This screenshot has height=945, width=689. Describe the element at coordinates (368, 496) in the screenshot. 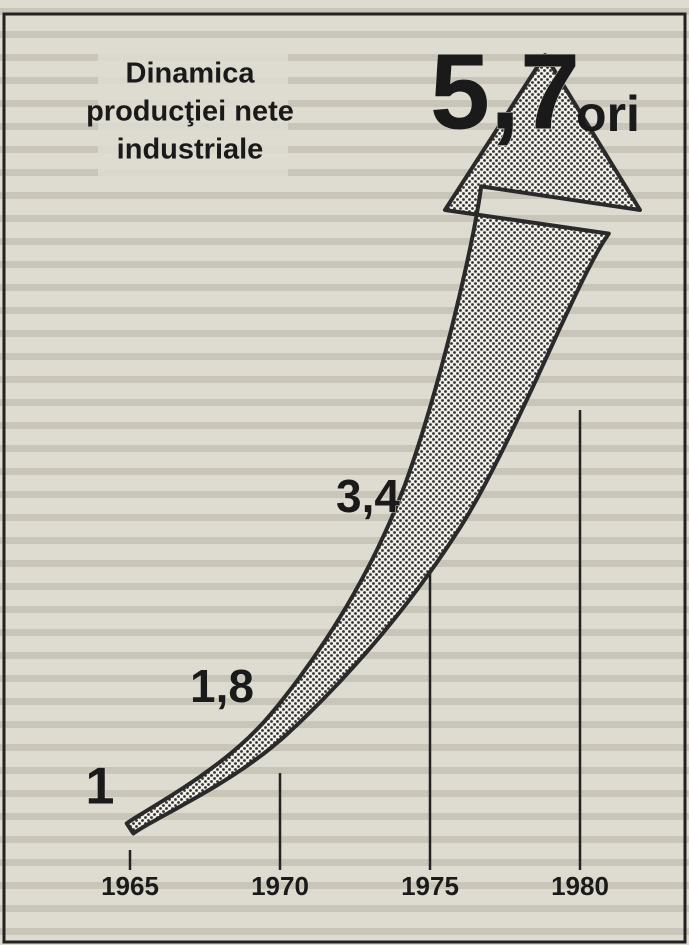

I see `value-label: 3,4` at that location.